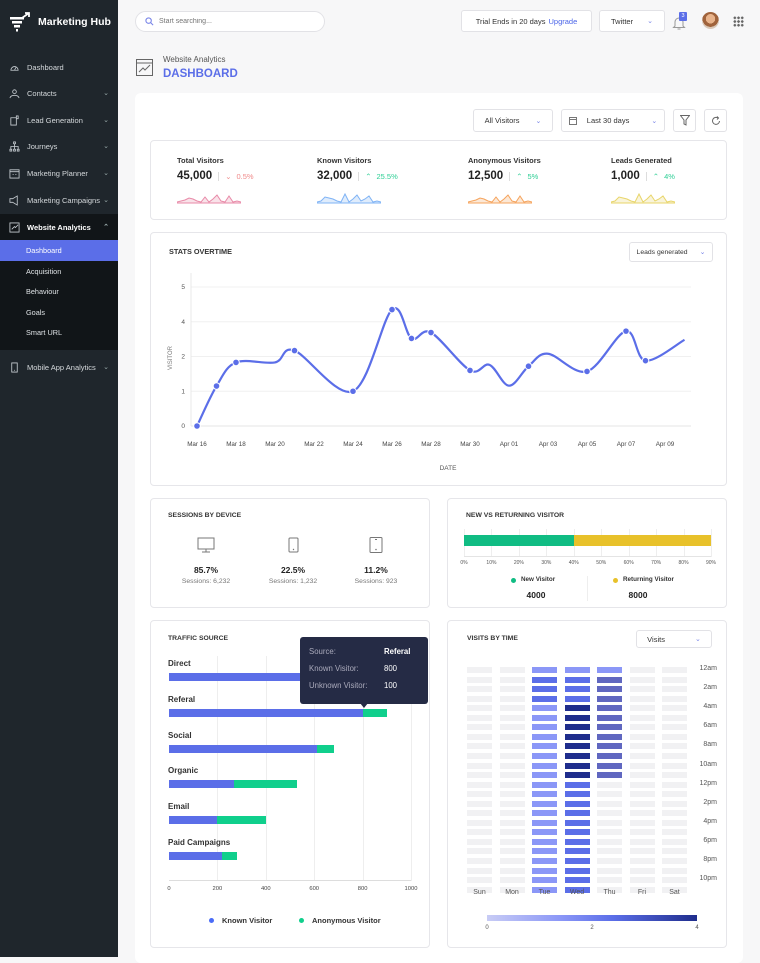 The height and width of the screenshot is (963, 760). I want to click on bar-segment-known-visitor, so click(272, 677).